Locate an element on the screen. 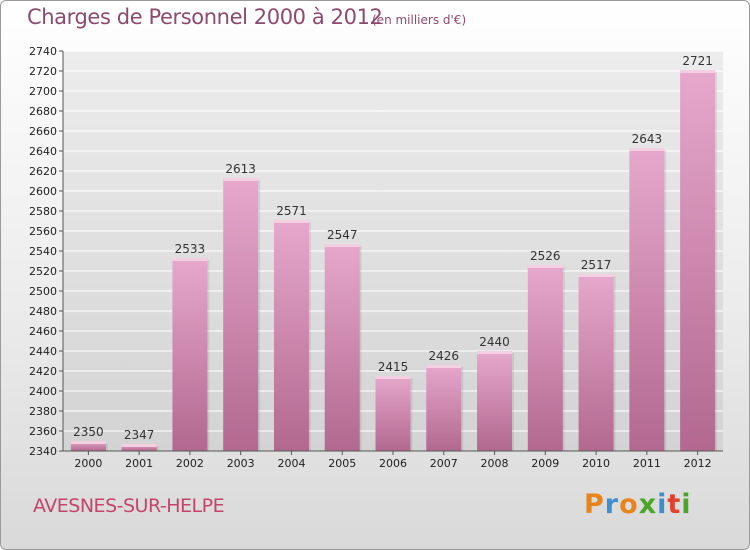 The width and height of the screenshot is (750, 550). y-tick-label: 2660 is located at coordinates (43, 131).